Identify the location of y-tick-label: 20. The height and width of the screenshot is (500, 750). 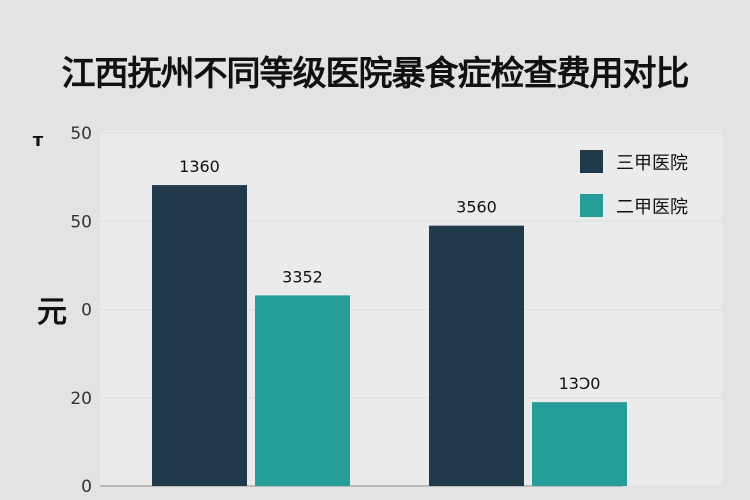
(81, 399).